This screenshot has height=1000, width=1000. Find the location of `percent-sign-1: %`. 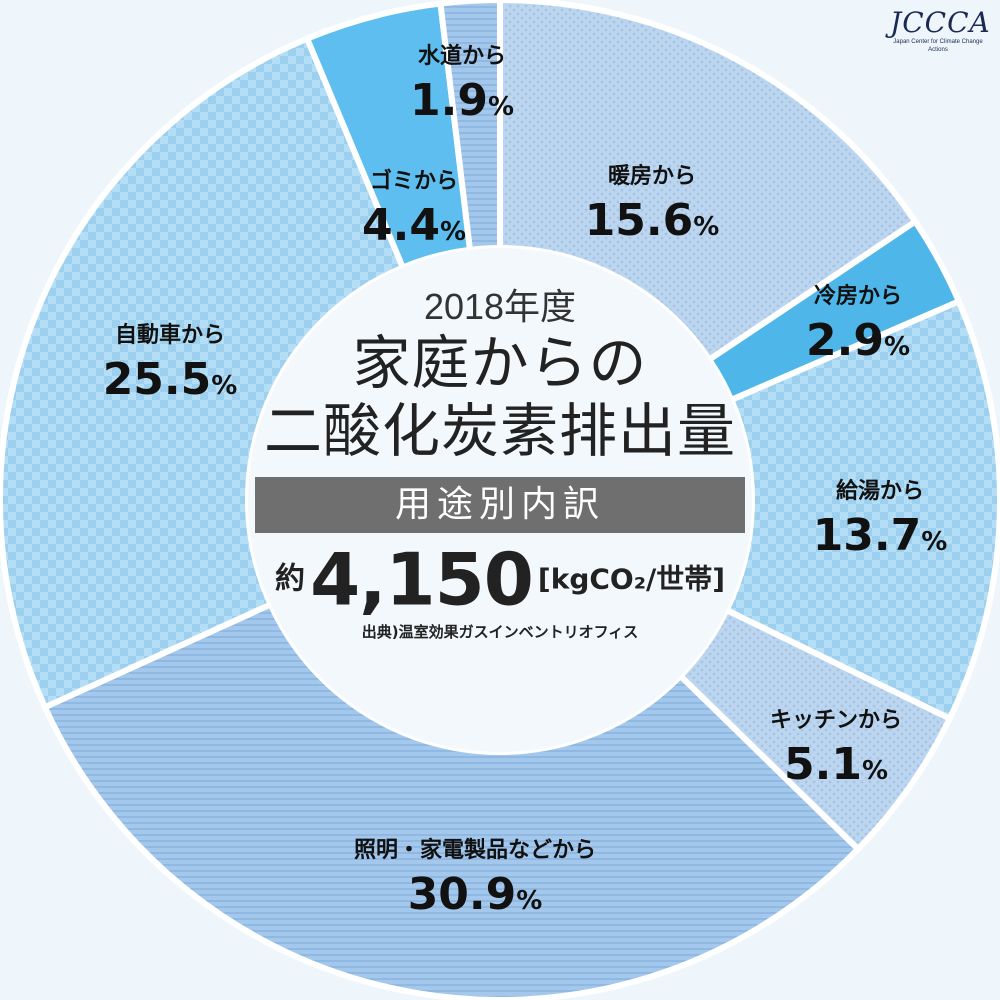

percent-sign-1: % is located at coordinates (897, 347).